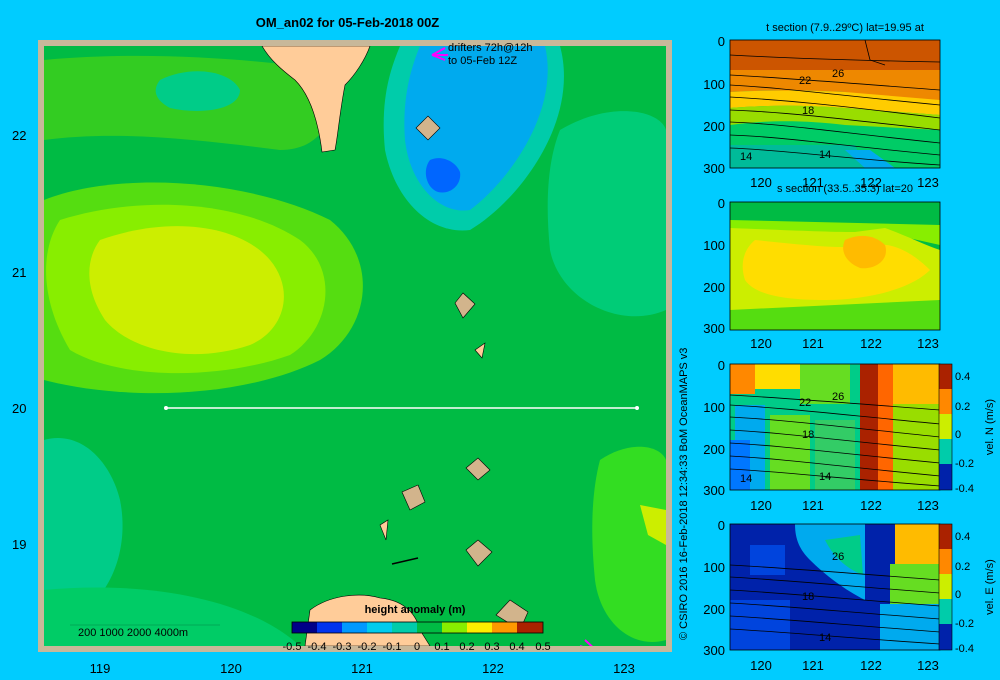  I want to click on colorbar, so click(417, 627).